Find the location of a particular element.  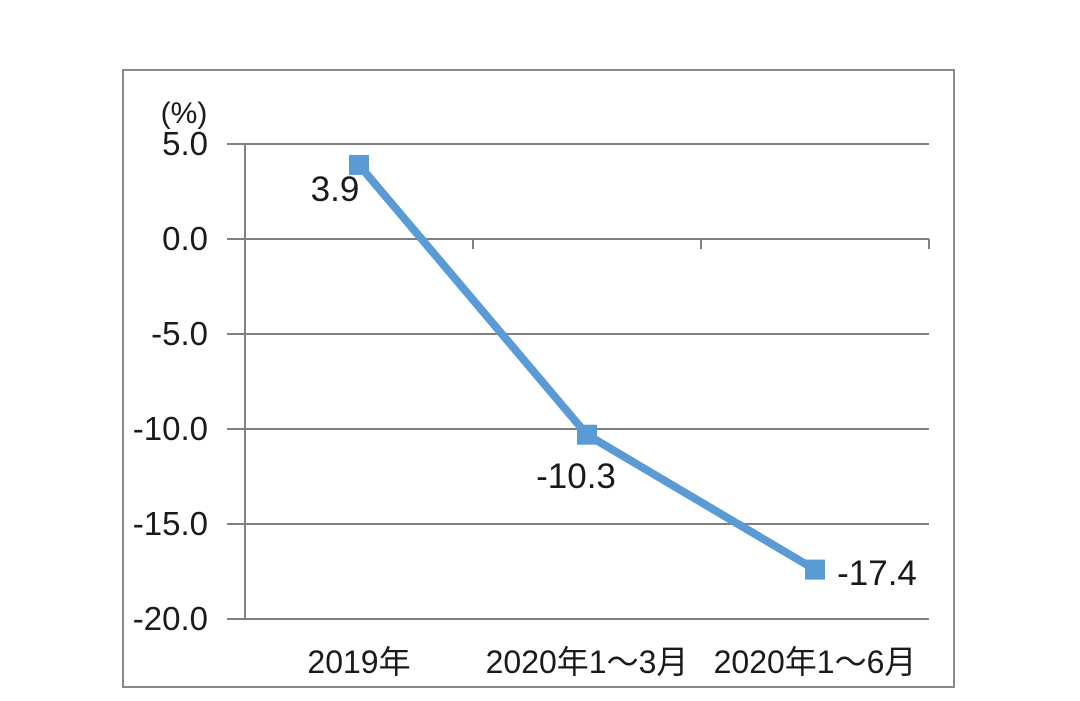

x-axis-label: 2020年1～3月 is located at coordinates (587, 662).